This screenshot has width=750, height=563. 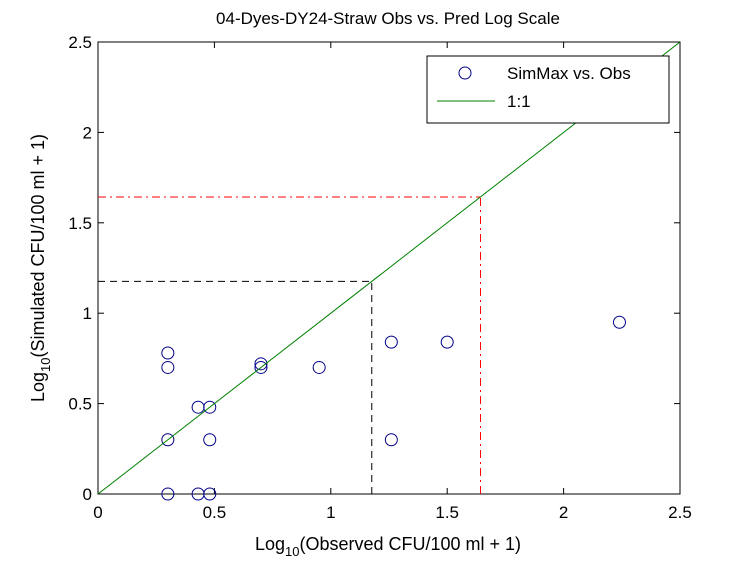 What do you see at coordinates (97, 512) in the screenshot?
I see `x-tick-label: 0` at bounding box center [97, 512].